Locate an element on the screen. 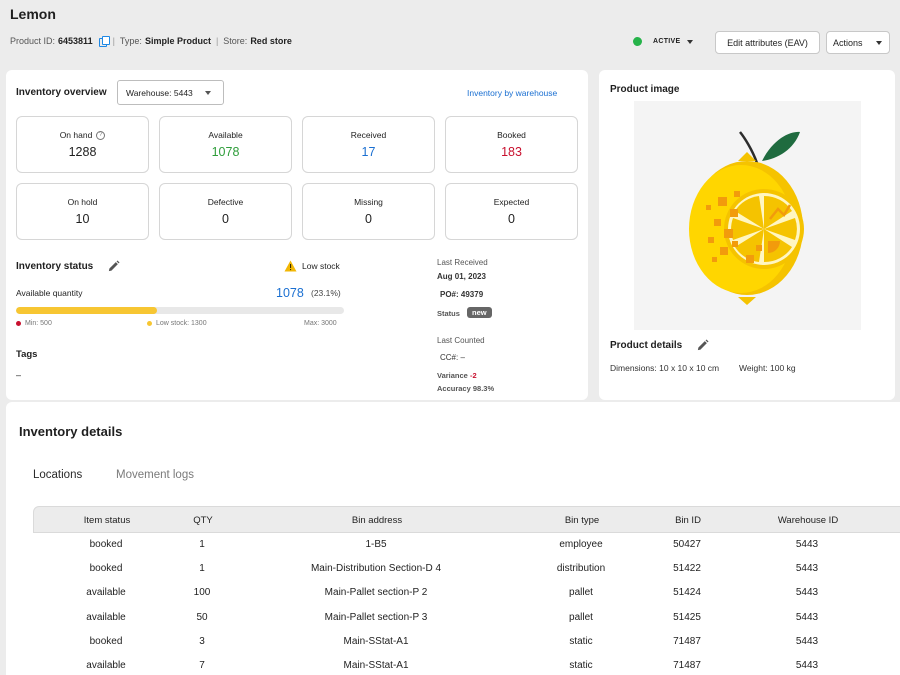 The width and height of the screenshot is (900, 675). stat-available: Available 1078 is located at coordinates (225, 144).